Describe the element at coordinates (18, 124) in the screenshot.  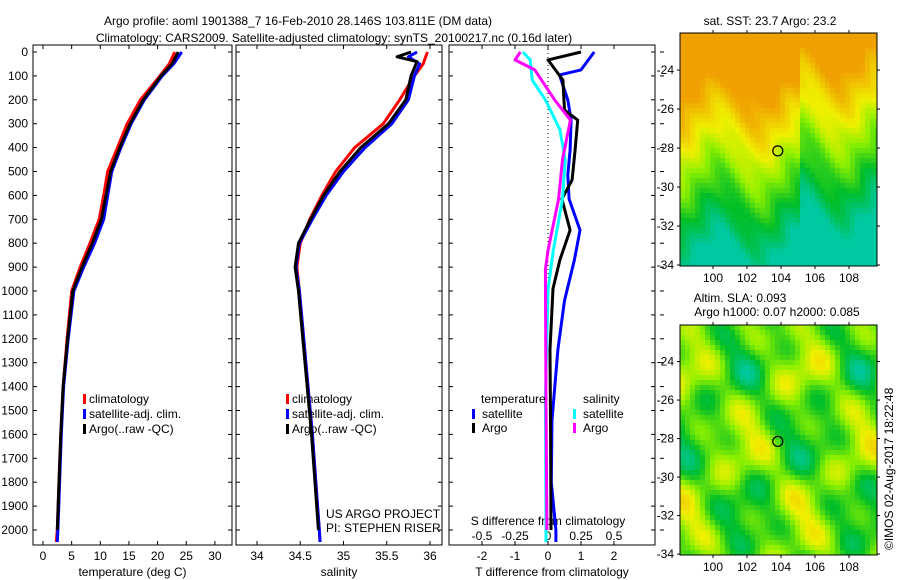
I see `y-tick-label: 300` at that location.